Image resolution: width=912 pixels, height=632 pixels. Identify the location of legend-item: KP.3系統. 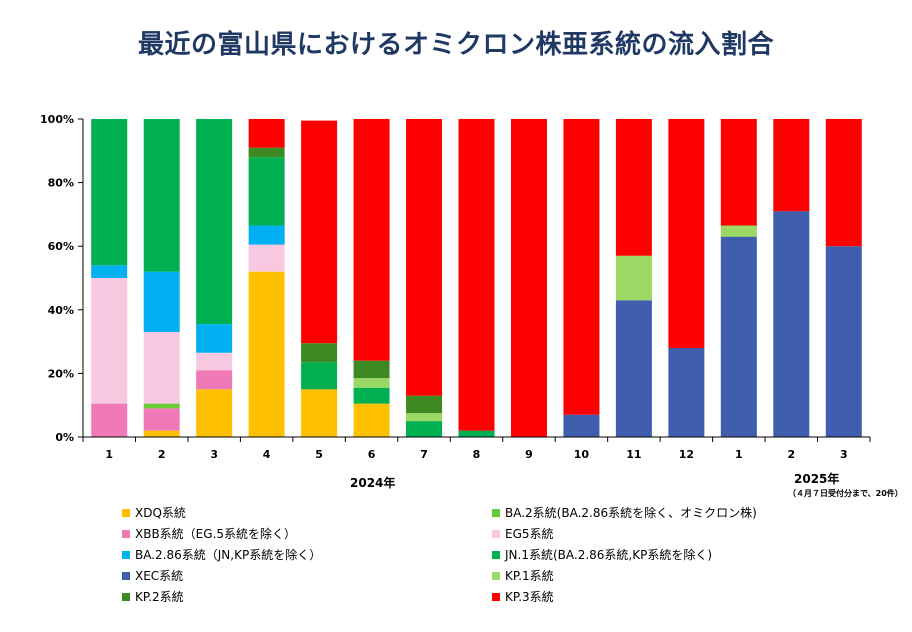
(523, 596).